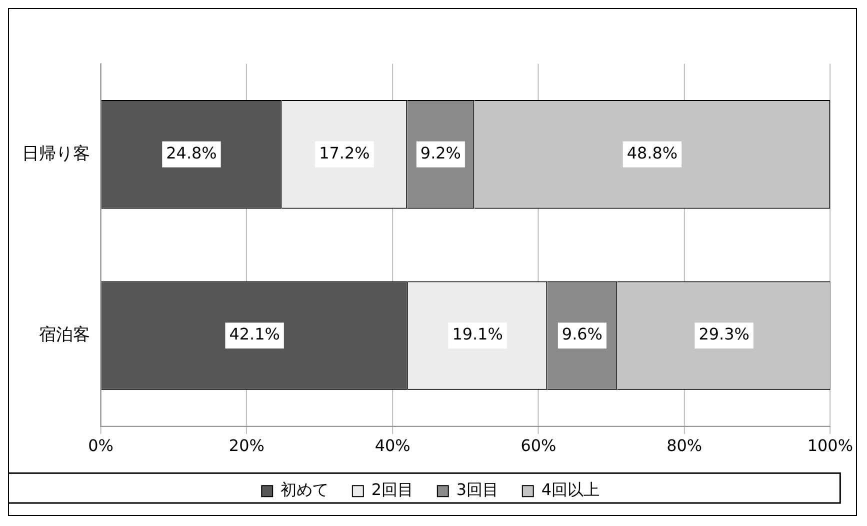  What do you see at coordinates (304, 490) in the screenshot?
I see `legend-label: 初めて` at bounding box center [304, 490].